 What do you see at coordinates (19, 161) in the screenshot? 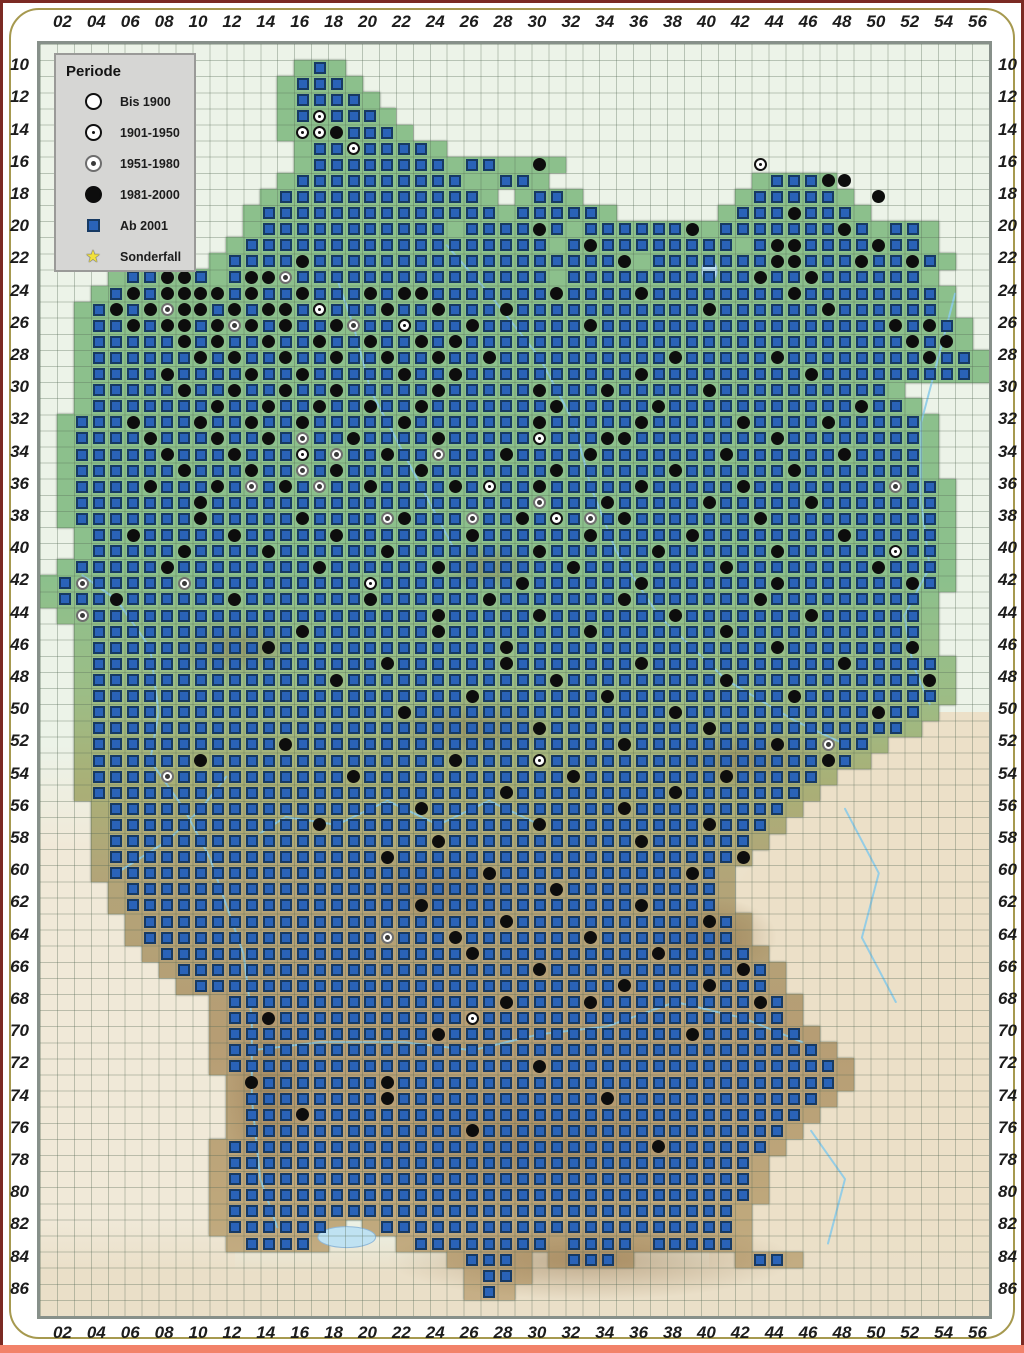
I see `axis-left-label: 16` at bounding box center [19, 161].